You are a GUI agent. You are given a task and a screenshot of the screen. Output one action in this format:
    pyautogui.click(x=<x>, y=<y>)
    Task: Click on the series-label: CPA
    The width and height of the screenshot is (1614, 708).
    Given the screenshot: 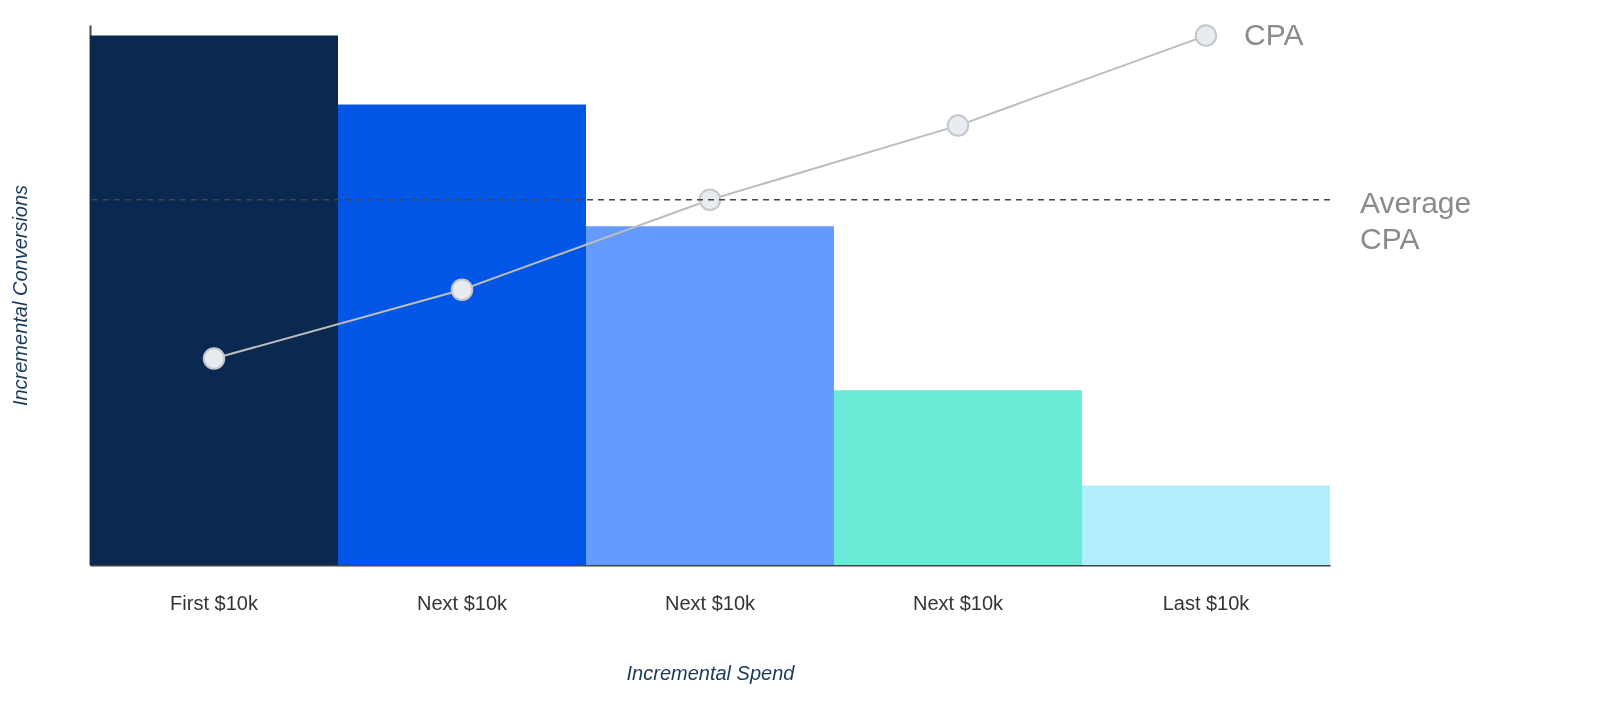 What is the action you would take?
    pyautogui.click(x=1274, y=34)
    